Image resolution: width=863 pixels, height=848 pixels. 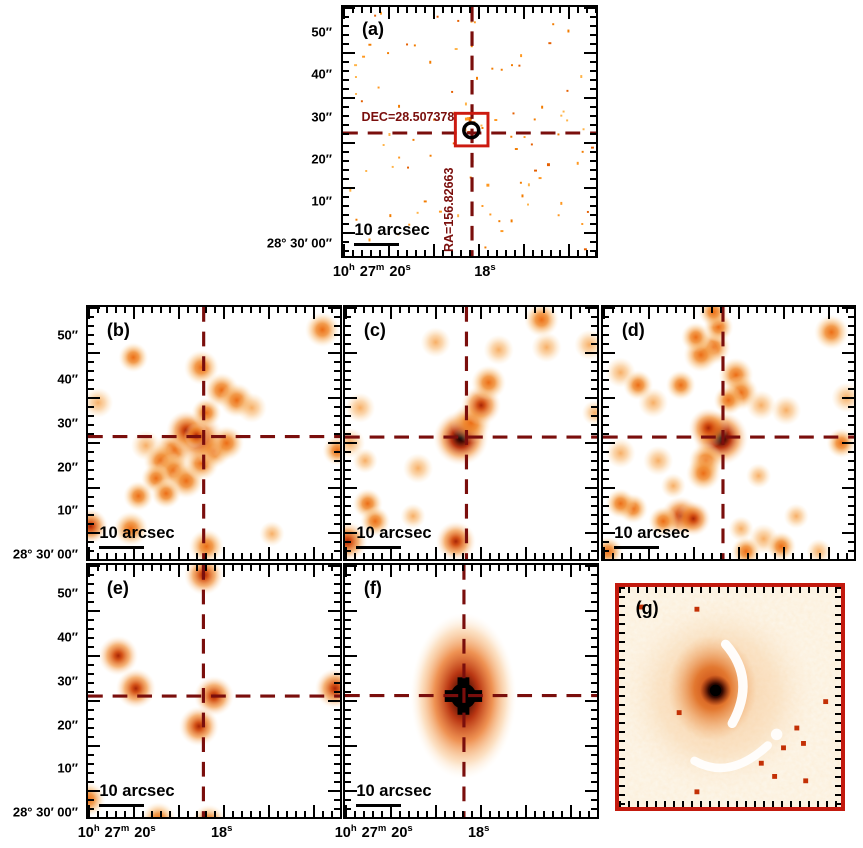 I want to click on panel-b-smoothed-image: (b) 10 arcsec, so click(x=214, y=433).